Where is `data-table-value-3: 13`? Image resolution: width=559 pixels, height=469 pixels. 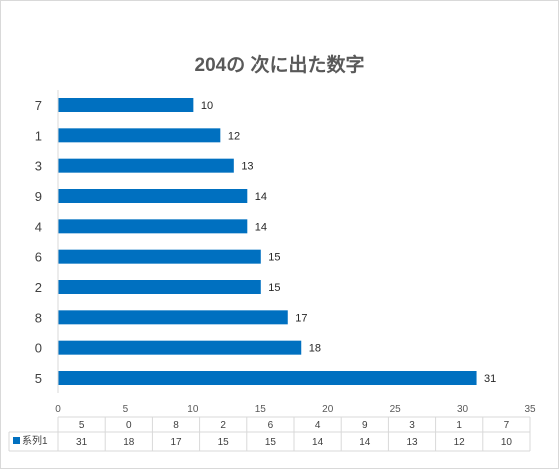 data-table-value-3: 13 is located at coordinates (412, 442).